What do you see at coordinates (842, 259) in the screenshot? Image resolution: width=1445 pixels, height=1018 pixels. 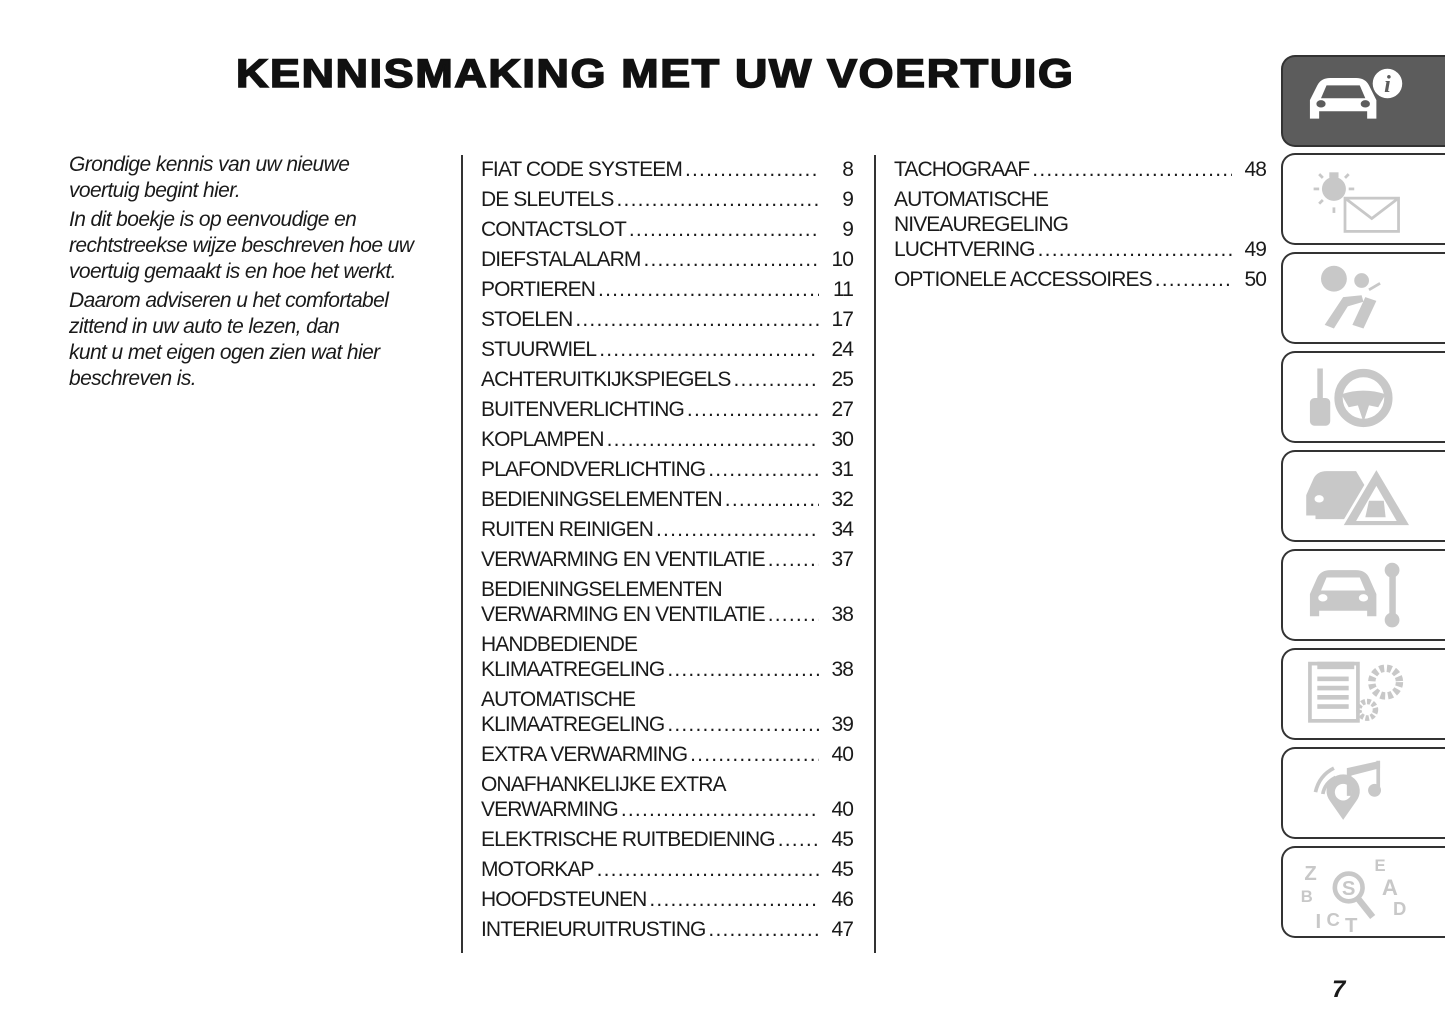 I see `toc-page-number: 10` at bounding box center [842, 259].